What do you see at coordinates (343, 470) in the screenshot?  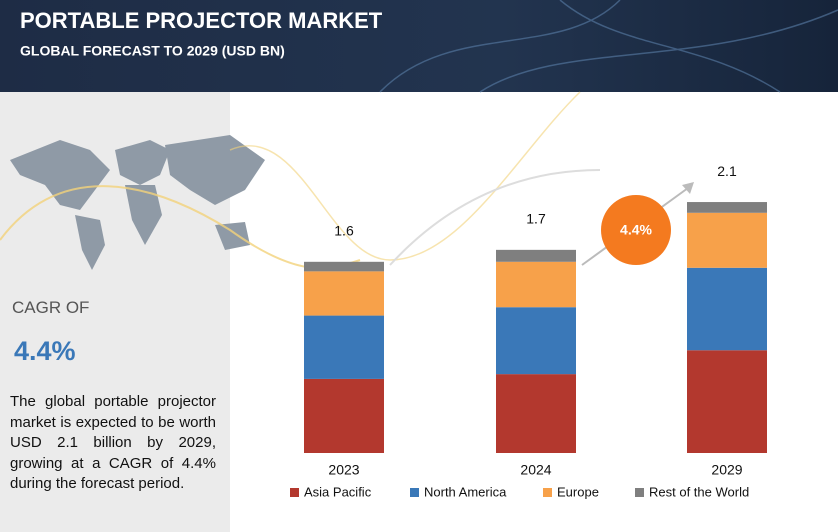 I see `x-tick-label: 2023` at bounding box center [343, 470].